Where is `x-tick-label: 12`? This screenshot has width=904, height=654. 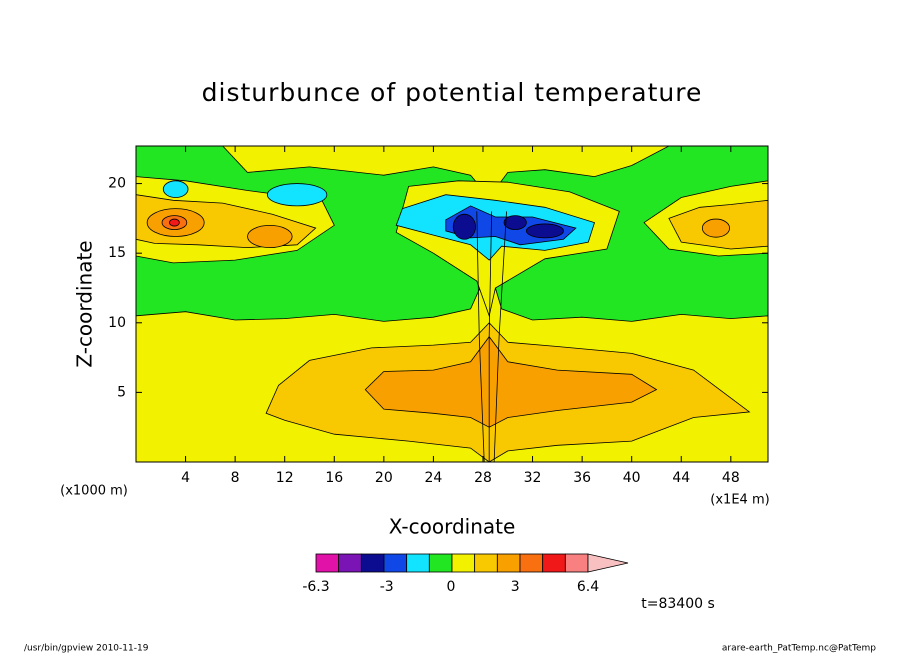
x-tick-label: 12 is located at coordinates (285, 478).